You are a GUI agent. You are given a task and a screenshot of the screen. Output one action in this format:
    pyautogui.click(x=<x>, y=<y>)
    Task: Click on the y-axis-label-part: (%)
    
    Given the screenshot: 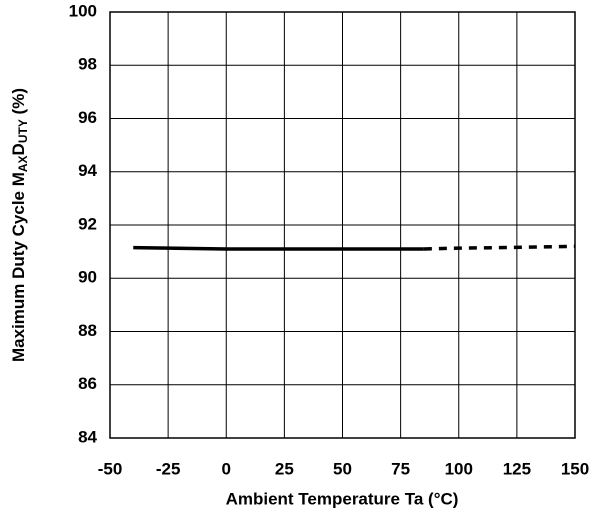 What is the action you would take?
    pyautogui.click(x=18, y=103)
    